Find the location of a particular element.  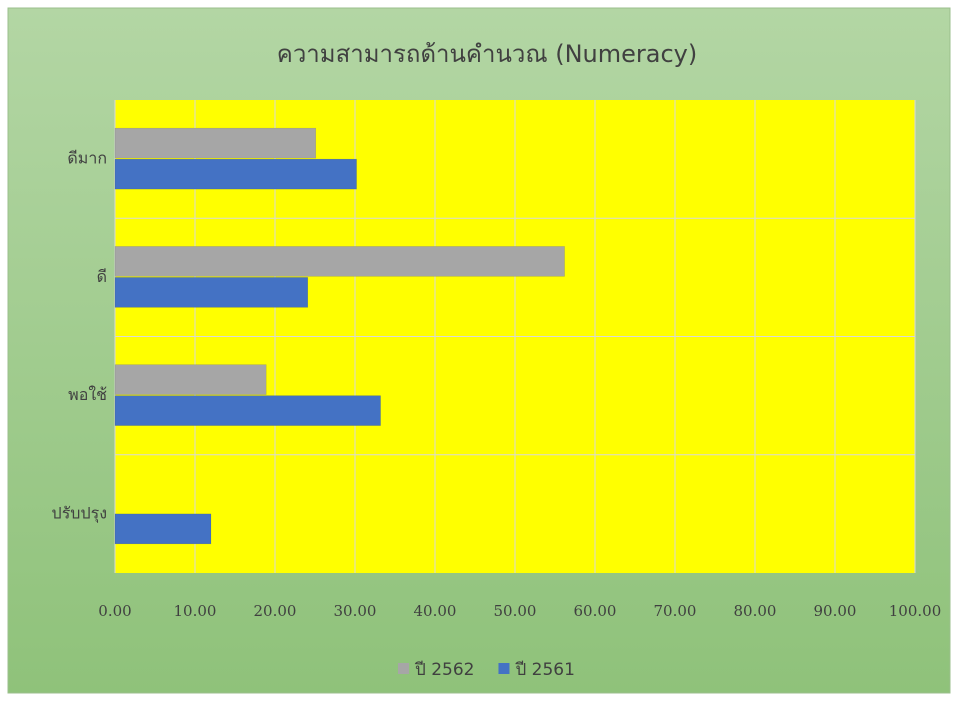

x-tick-label: 60.00 is located at coordinates (595, 611).